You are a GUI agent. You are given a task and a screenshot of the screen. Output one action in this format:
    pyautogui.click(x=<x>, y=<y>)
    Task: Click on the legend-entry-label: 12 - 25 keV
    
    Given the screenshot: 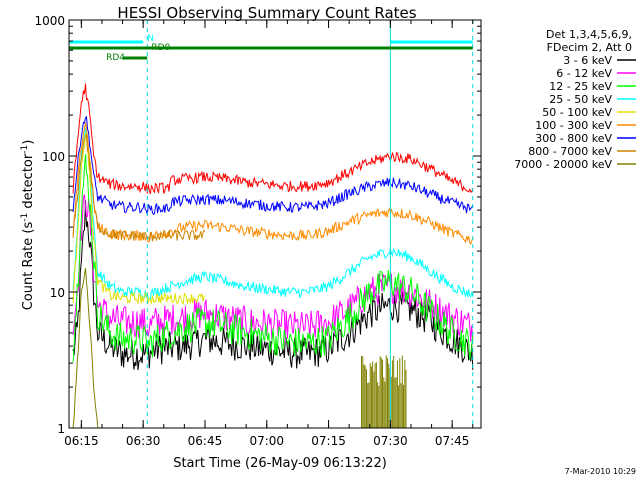 What is the action you would take?
    pyautogui.click(x=580, y=86)
    